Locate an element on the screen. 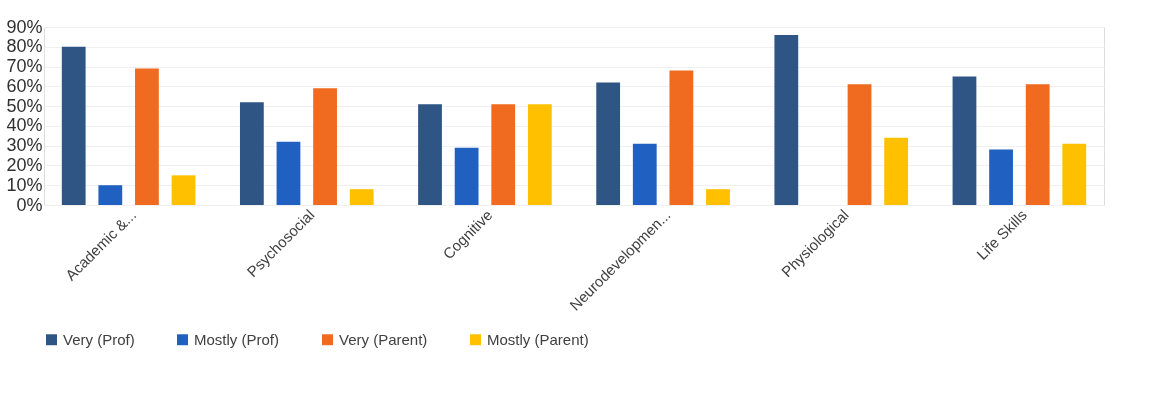  y-tick-label: 30% is located at coordinates (24, 145).